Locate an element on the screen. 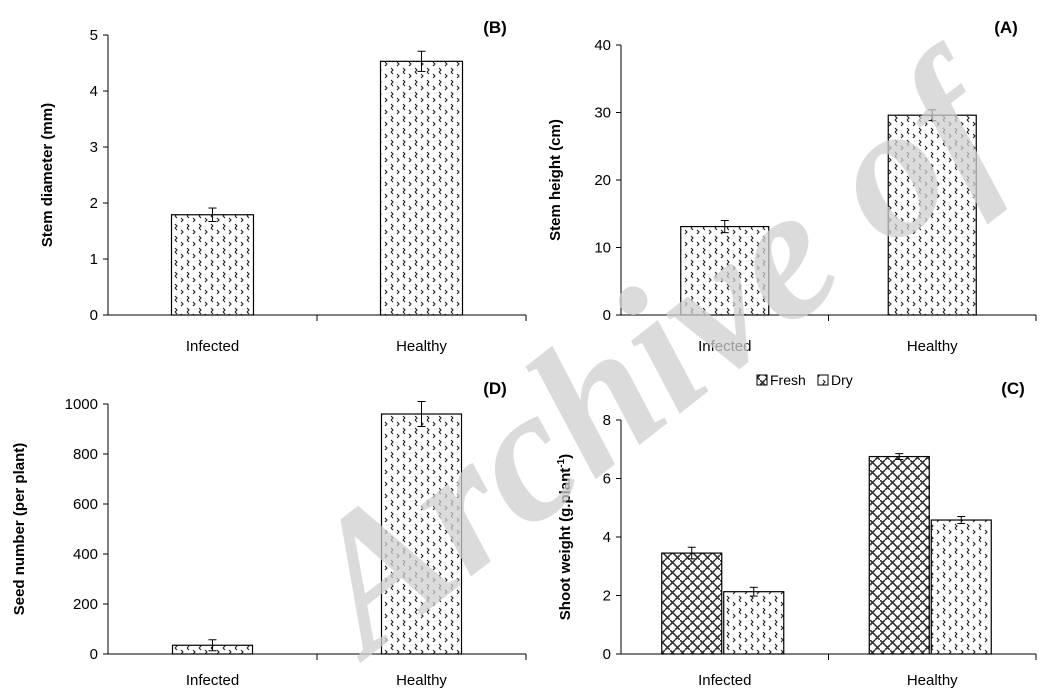 The image size is (1042, 688). y-tick-label: 10 is located at coordinates (602, 248).